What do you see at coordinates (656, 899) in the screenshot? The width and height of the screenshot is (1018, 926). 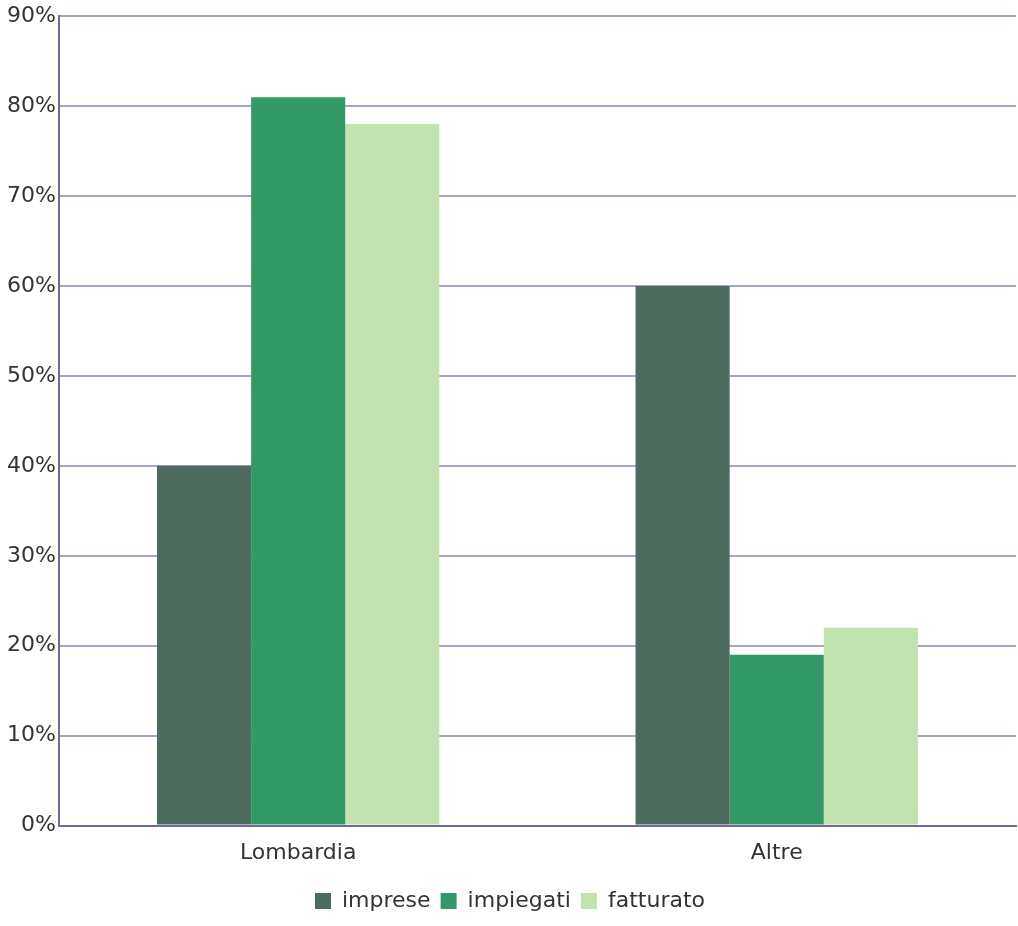 I see `legend-label: fatturato` at bounding box center [656, 899].